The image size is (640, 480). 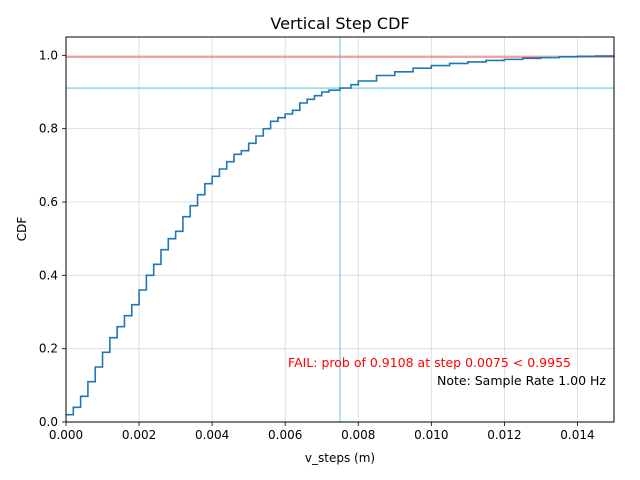 What do you see at coordinates (577, 435) in the screenshot?
I see `x-tick-label: 0.014` at bounding box center [577, 435].